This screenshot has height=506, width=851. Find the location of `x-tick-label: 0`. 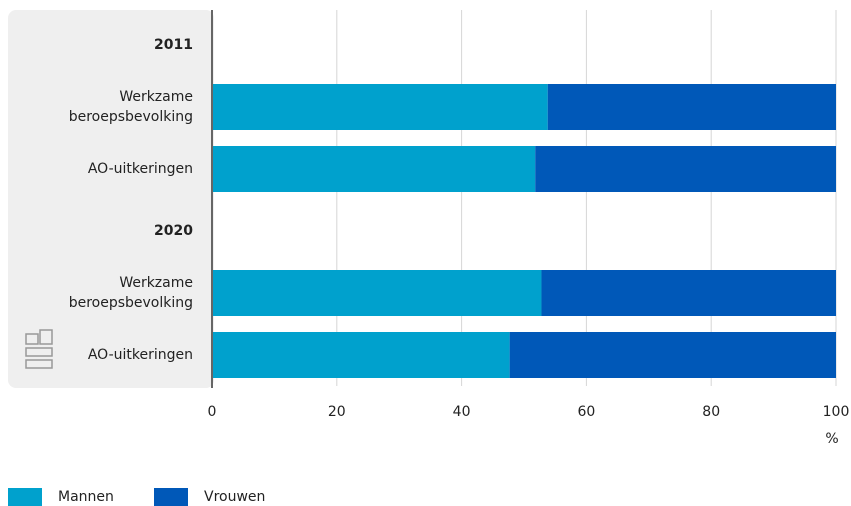

x-tick-label: 0 is located at coordinates (212, 412).